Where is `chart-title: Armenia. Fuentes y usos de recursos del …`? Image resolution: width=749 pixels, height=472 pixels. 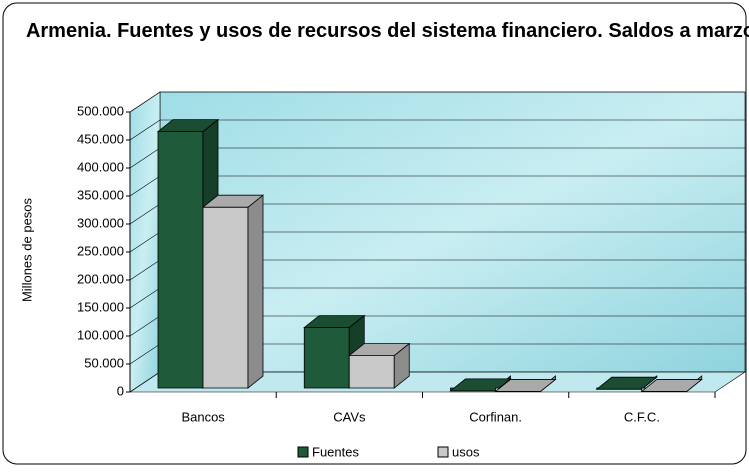 chart-title: Armenia. Fuentes y usos de recursos del … is located at coordinates (387, 31).